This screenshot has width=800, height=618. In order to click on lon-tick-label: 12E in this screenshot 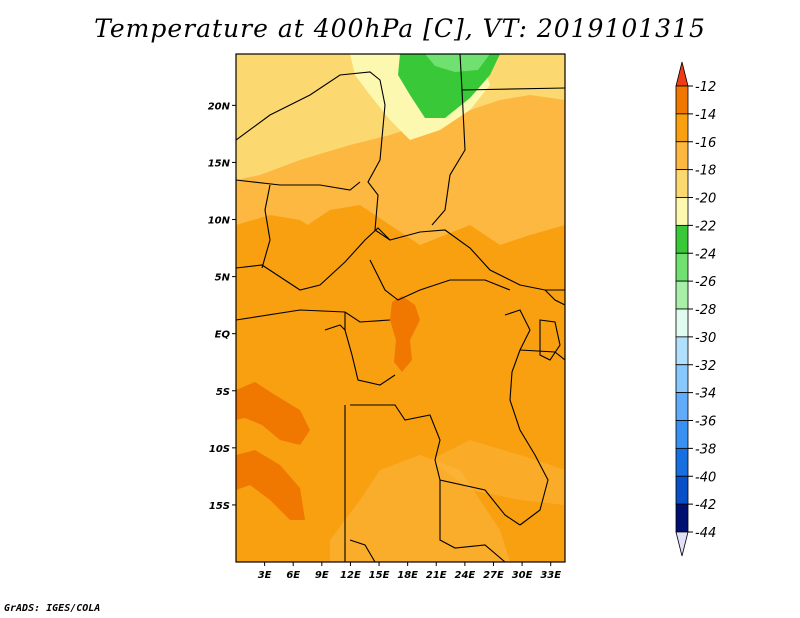, I will do `click(350, 575)`.